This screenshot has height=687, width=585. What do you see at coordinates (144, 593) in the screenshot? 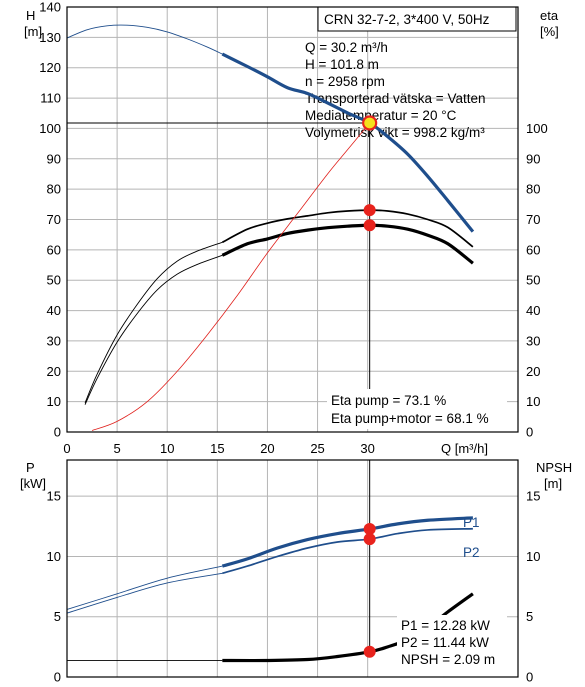
I see `series-p2-thin` at bounding box center [144, 593].